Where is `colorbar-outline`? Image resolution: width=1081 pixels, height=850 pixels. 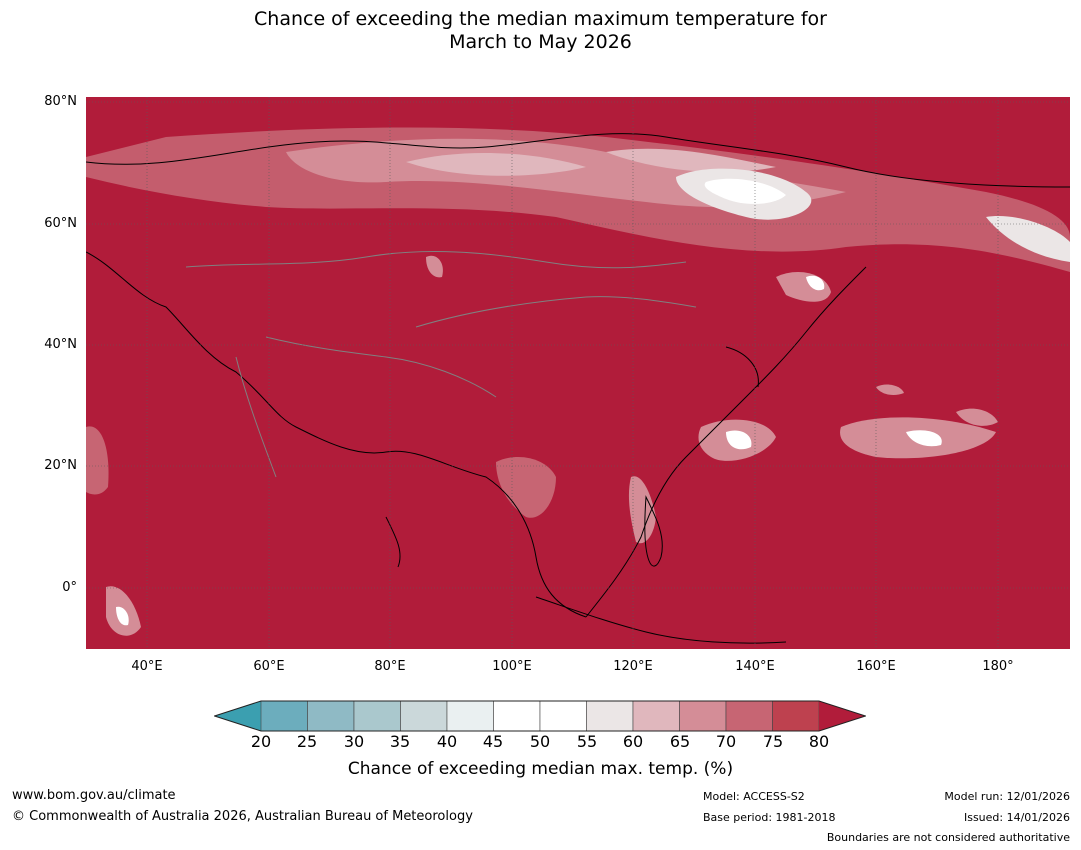 colorbar-outline is located at coordinates (540, 716).